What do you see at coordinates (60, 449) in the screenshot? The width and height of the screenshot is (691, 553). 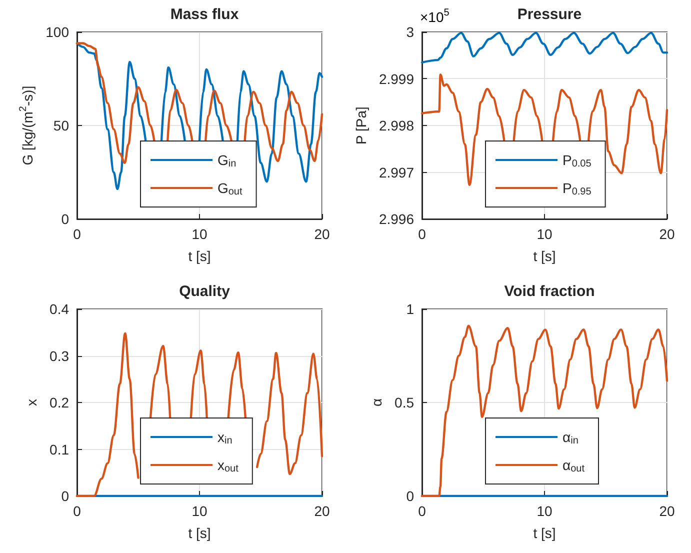 I see `y-tick-label: 0.1` at bounding box center [60, 449].